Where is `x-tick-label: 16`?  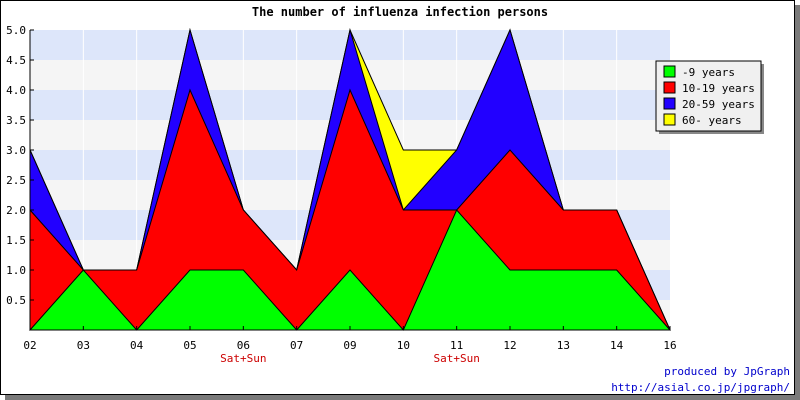 x-tick-label: 16 is located at coordinates (669, 345).